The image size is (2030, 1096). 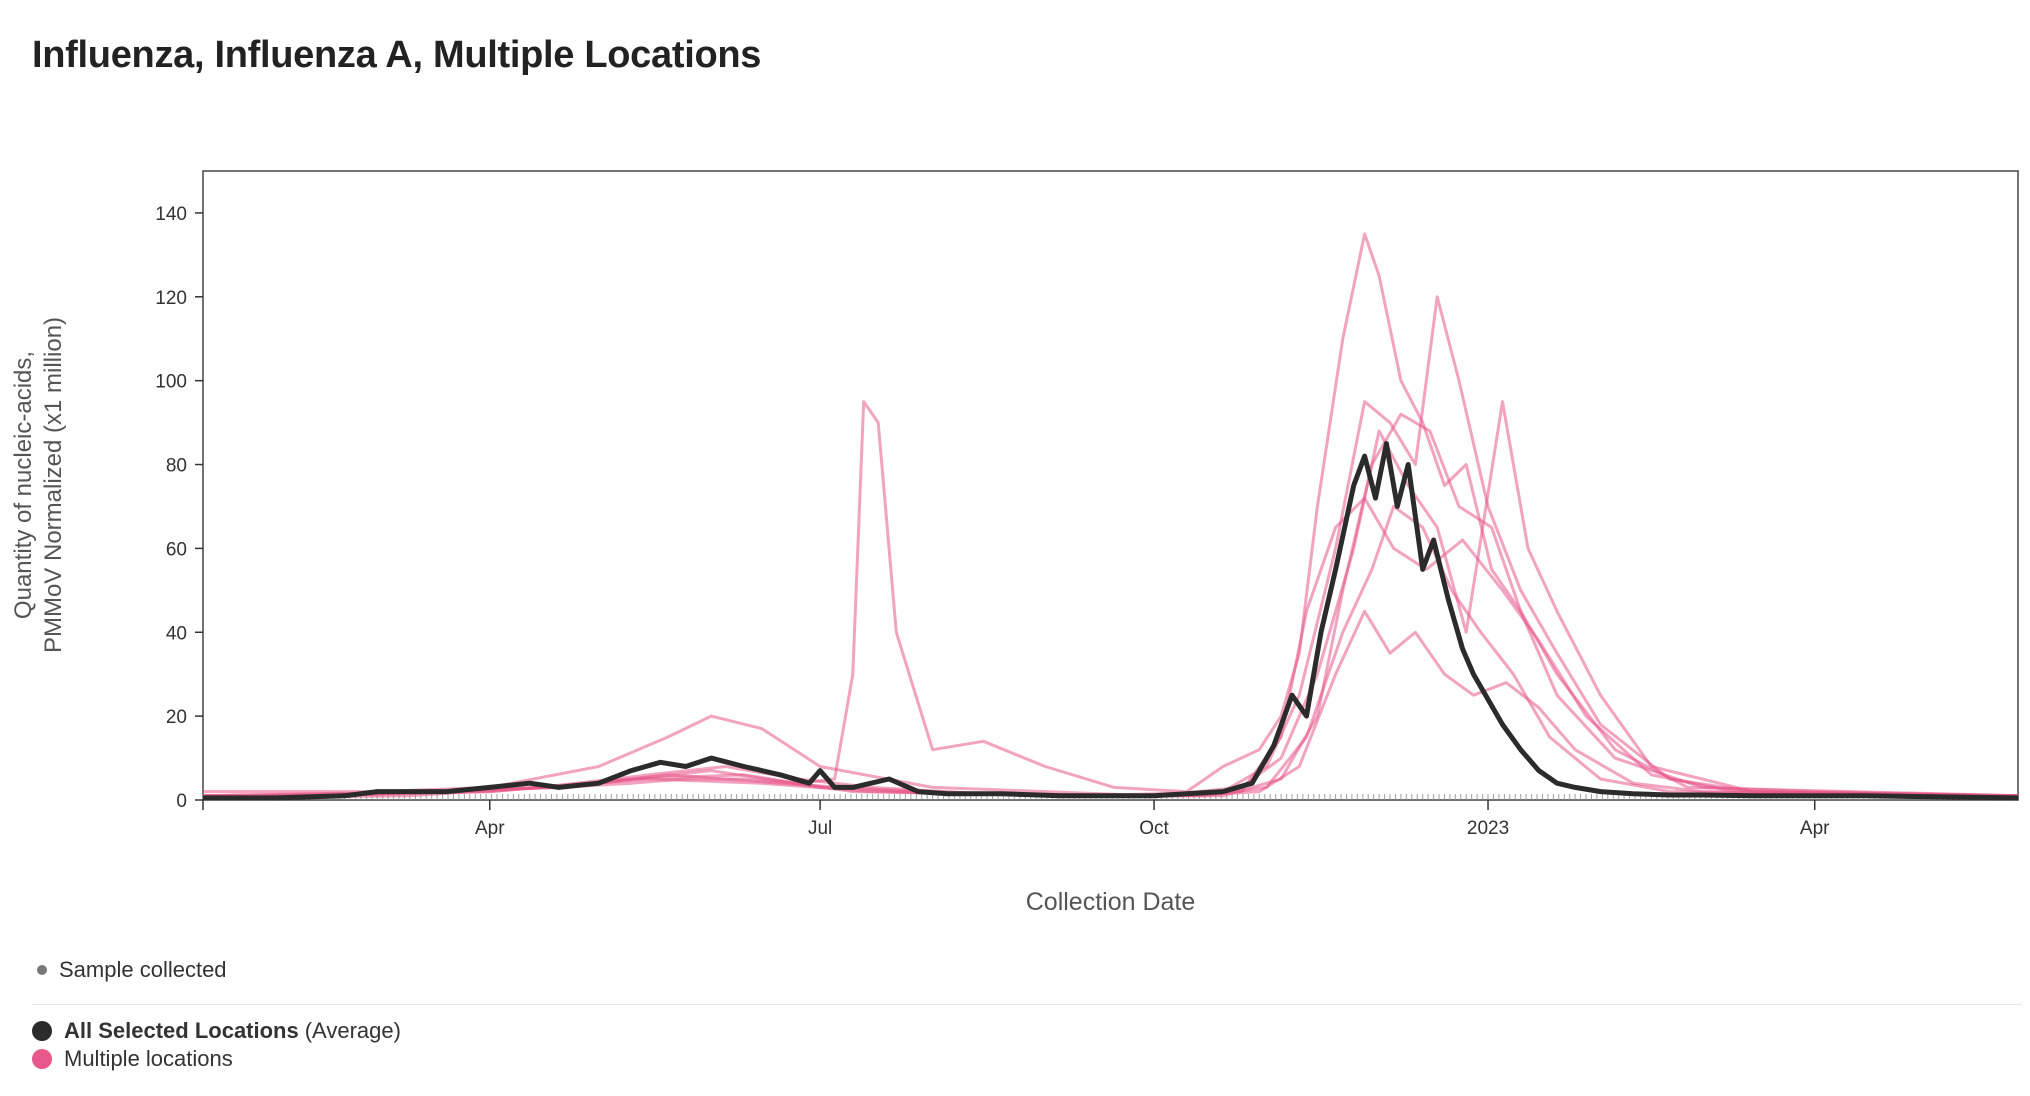 What do you see at coordinates (171, 214) in the screenshot?
I see `y-tick-label: 140` at bounding box center [171, 214].